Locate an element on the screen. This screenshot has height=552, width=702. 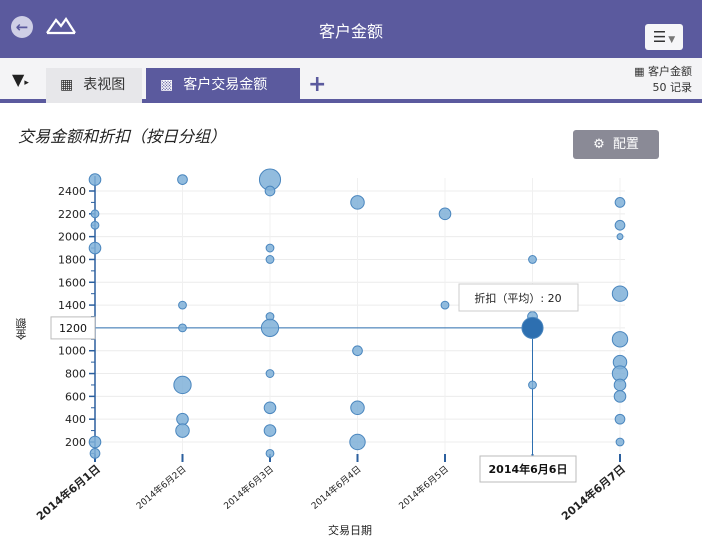
tab-table-view: ▦ 表视图 is located at coordinates (94, 85).